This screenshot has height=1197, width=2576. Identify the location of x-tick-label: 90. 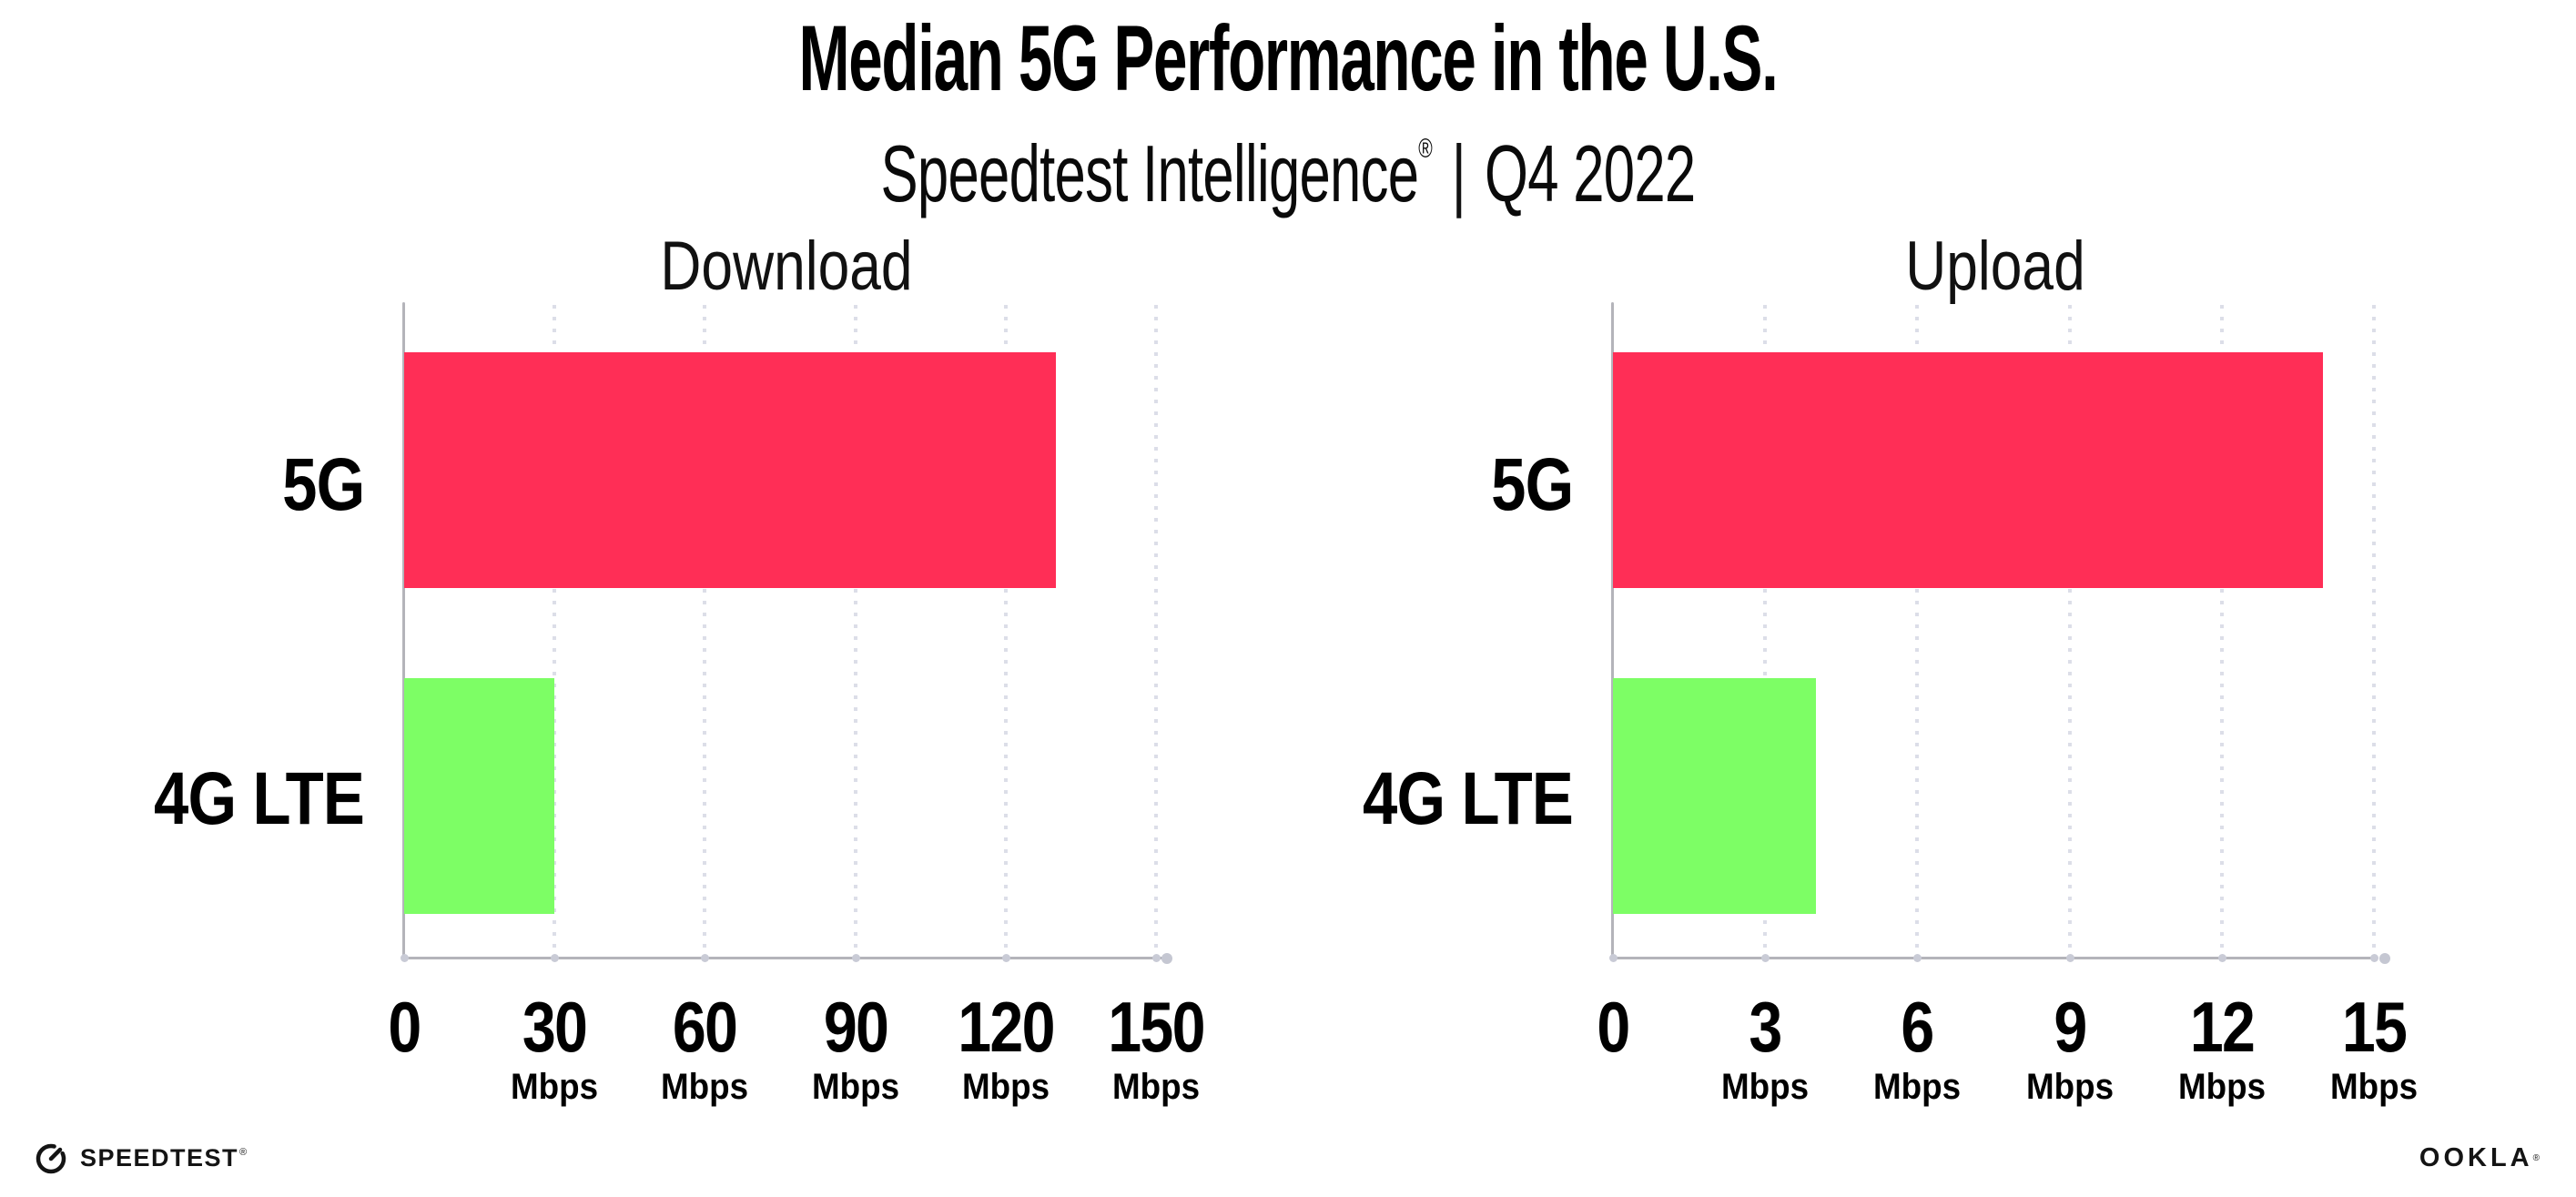
(855, 1027).